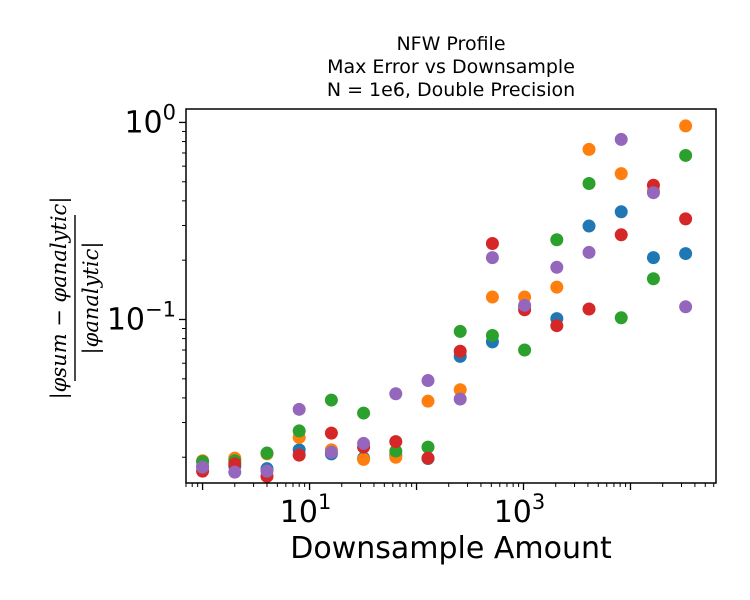  I want to click on y-axis-label: |φsum − φanalytic| |φanalytic|, so click(75, 298).